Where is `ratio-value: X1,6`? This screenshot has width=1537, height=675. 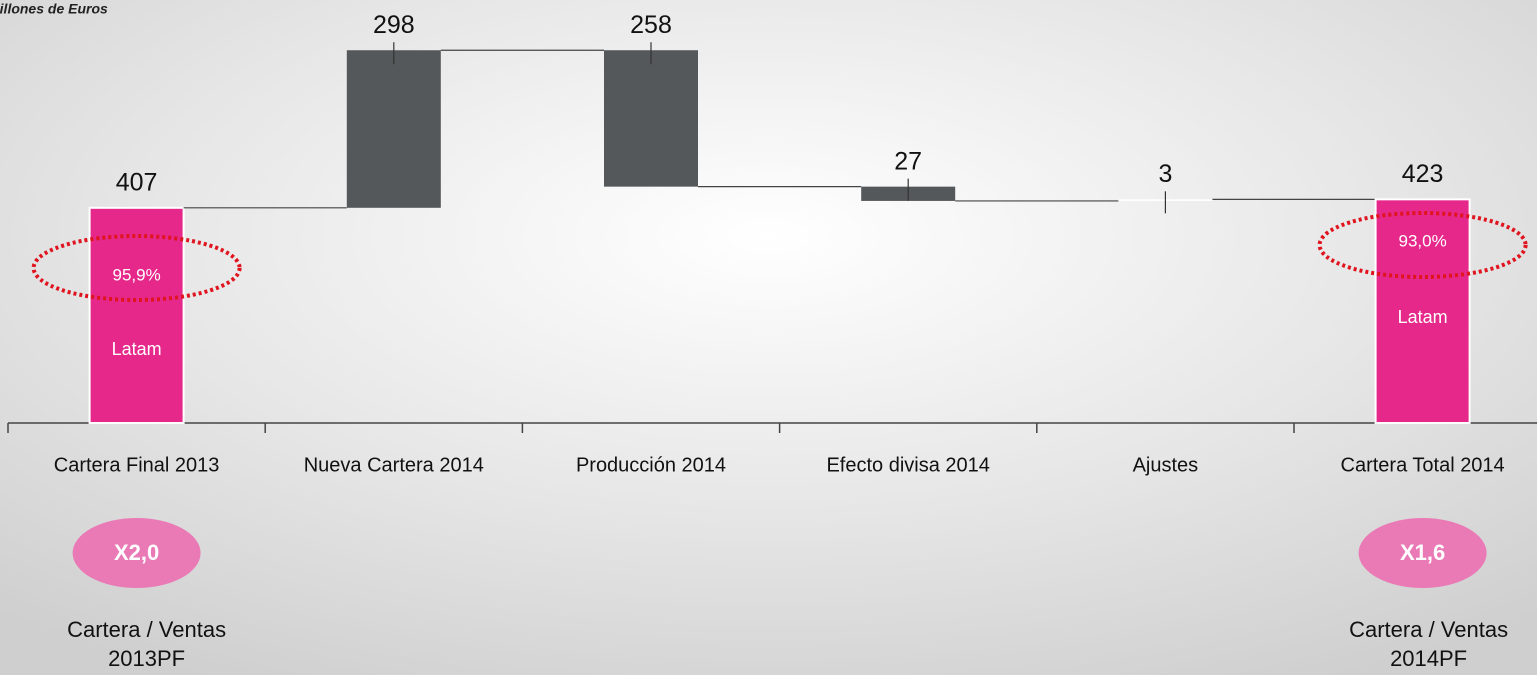 ratio-value: X1,6 is located at coordinates (1422, 552).